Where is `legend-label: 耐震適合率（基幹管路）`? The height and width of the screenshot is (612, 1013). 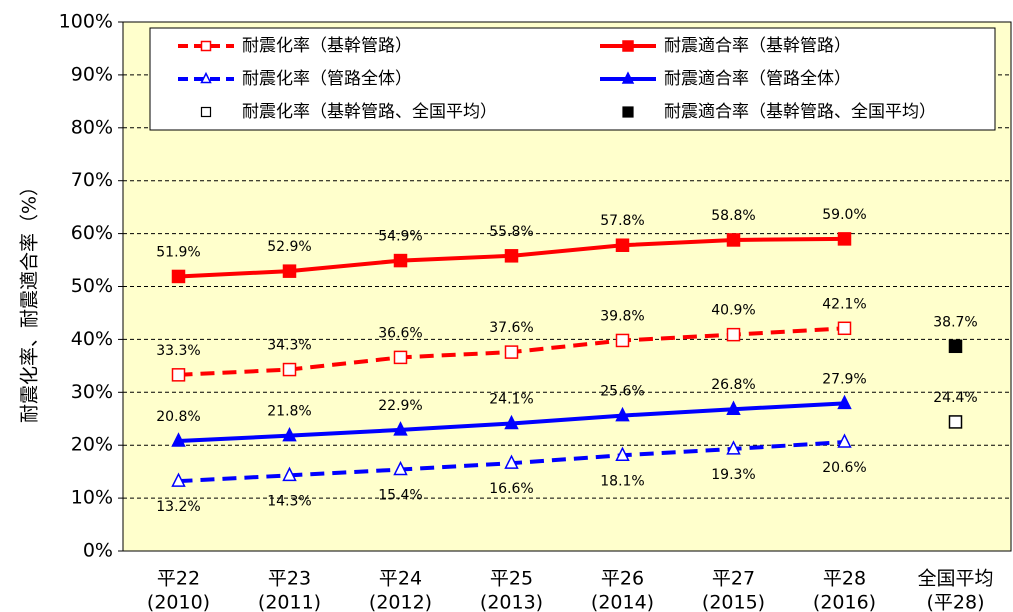
legend-label: 耐震適合率（基幹管路） is located at coordinates (757, 45).